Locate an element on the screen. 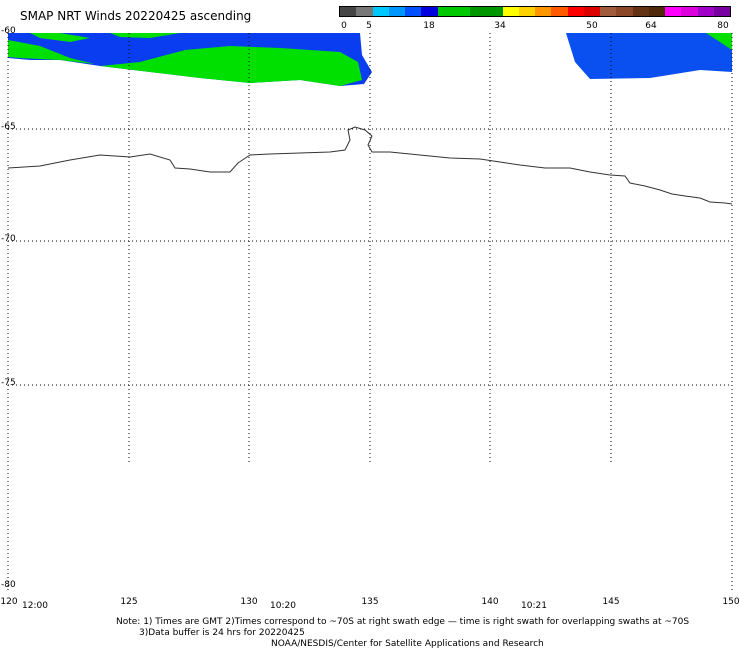 Image resolution: width=740 pixels, height=650 pixels. colorbar-tick: 34 is located at coordinates (500, 26).